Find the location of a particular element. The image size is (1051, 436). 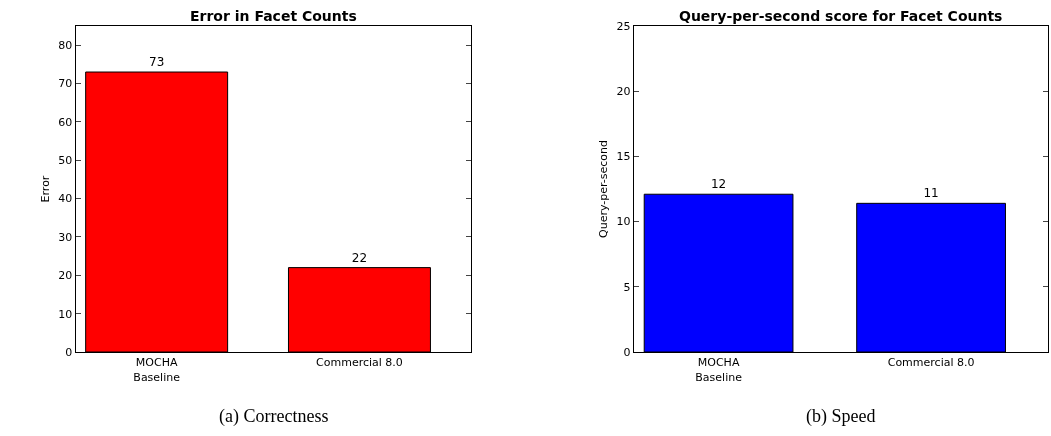

chart-title: Query-per-second score for Facet Counts is located at coordinates (841, 16).